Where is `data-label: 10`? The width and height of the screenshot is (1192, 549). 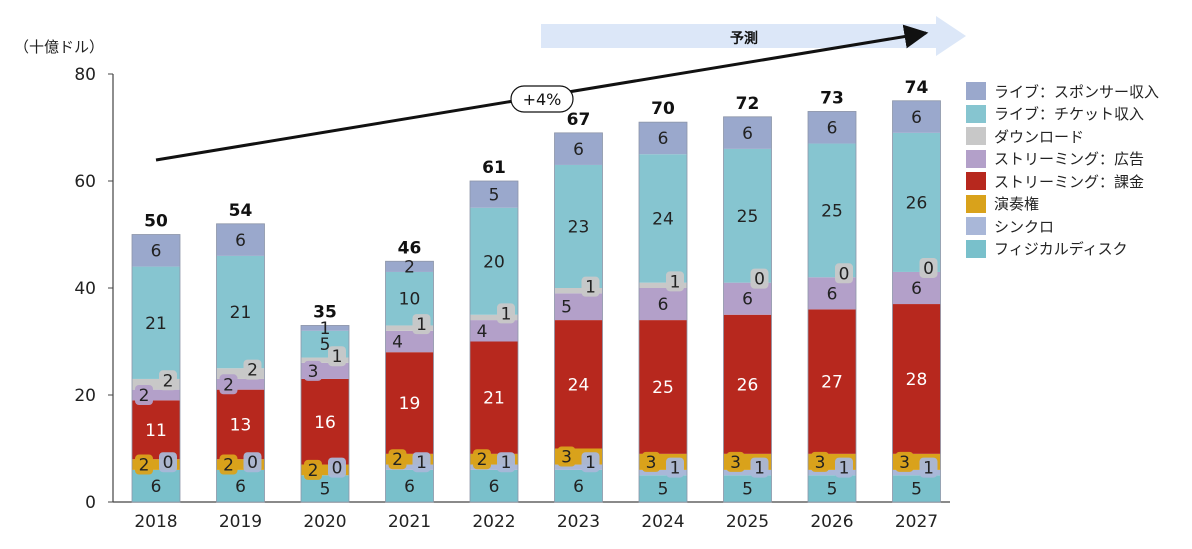
data-label: 10 is located at coordinates (410, 300).